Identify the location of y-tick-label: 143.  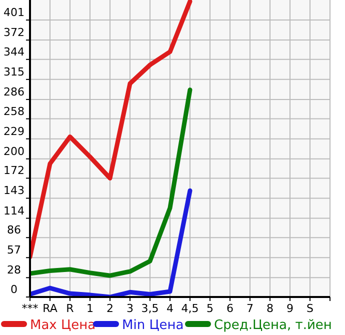
(14, 191).